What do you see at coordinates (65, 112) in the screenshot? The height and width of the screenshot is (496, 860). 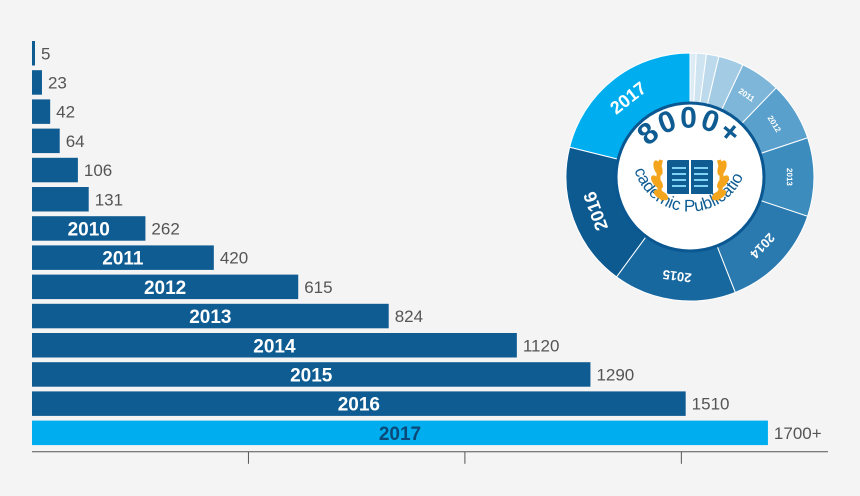 I see `bar-value-label: 42` at bounding box center [65, 112].